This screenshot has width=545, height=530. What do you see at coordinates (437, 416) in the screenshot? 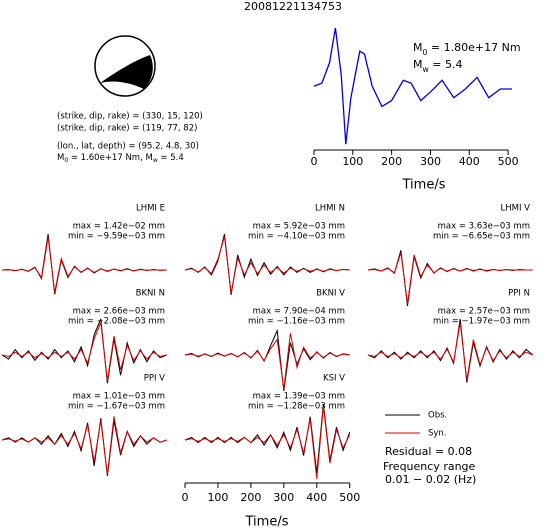
I see `legend-label: Obs.` at bounding box center [437, 416].